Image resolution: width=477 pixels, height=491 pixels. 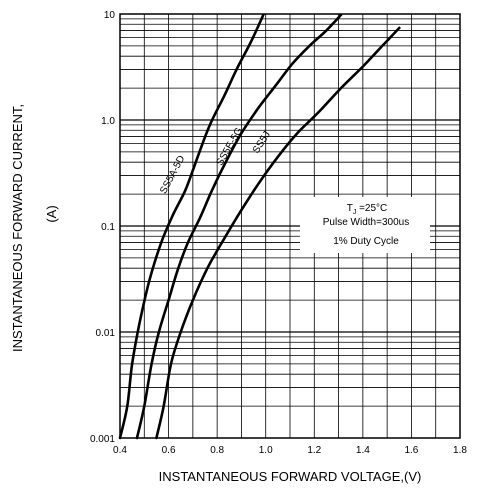 What do you see at coordinates (366, 222) in the screenshot?
I see `annotation-pulse-width: Pulse Width=300us` at bounding box center [366, 222].